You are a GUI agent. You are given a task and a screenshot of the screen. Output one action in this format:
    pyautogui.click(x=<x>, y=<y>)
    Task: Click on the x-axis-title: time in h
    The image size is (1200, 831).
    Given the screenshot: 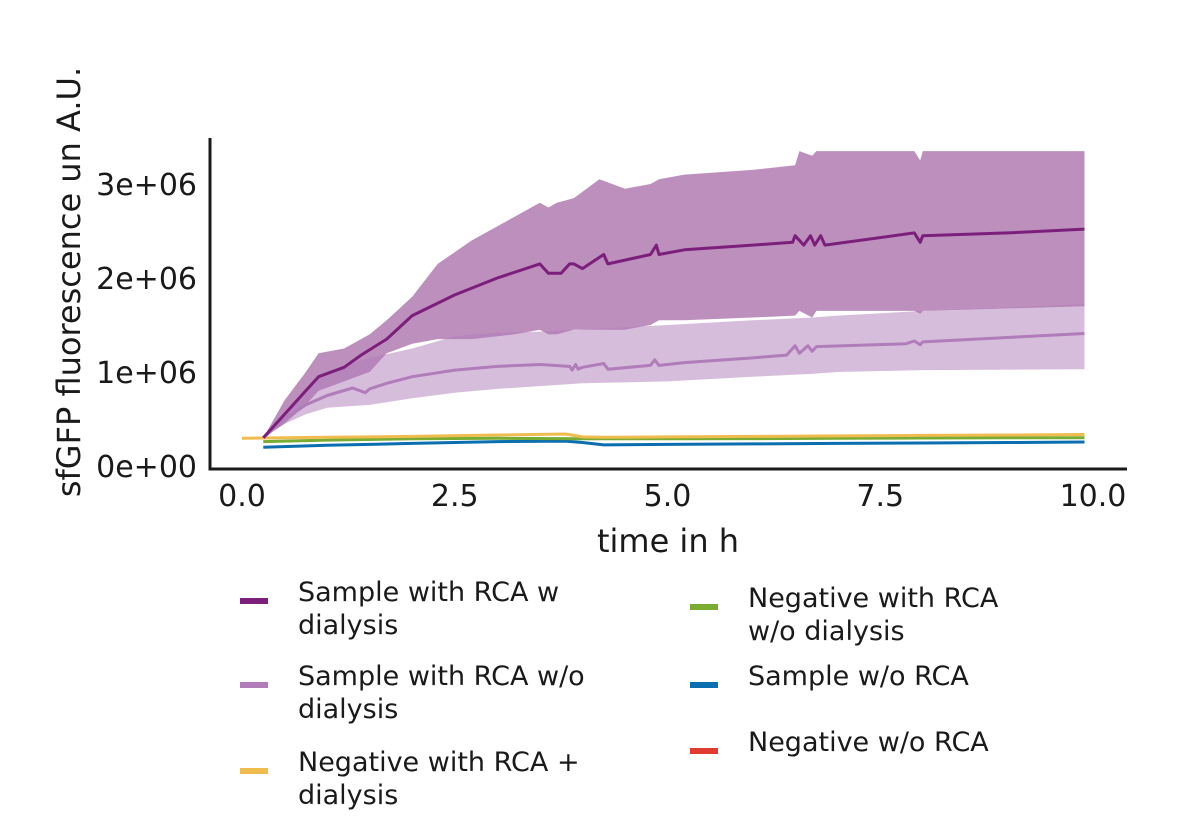 What is the action you would take?
    pyautogui.click(x=668, y=541)
    